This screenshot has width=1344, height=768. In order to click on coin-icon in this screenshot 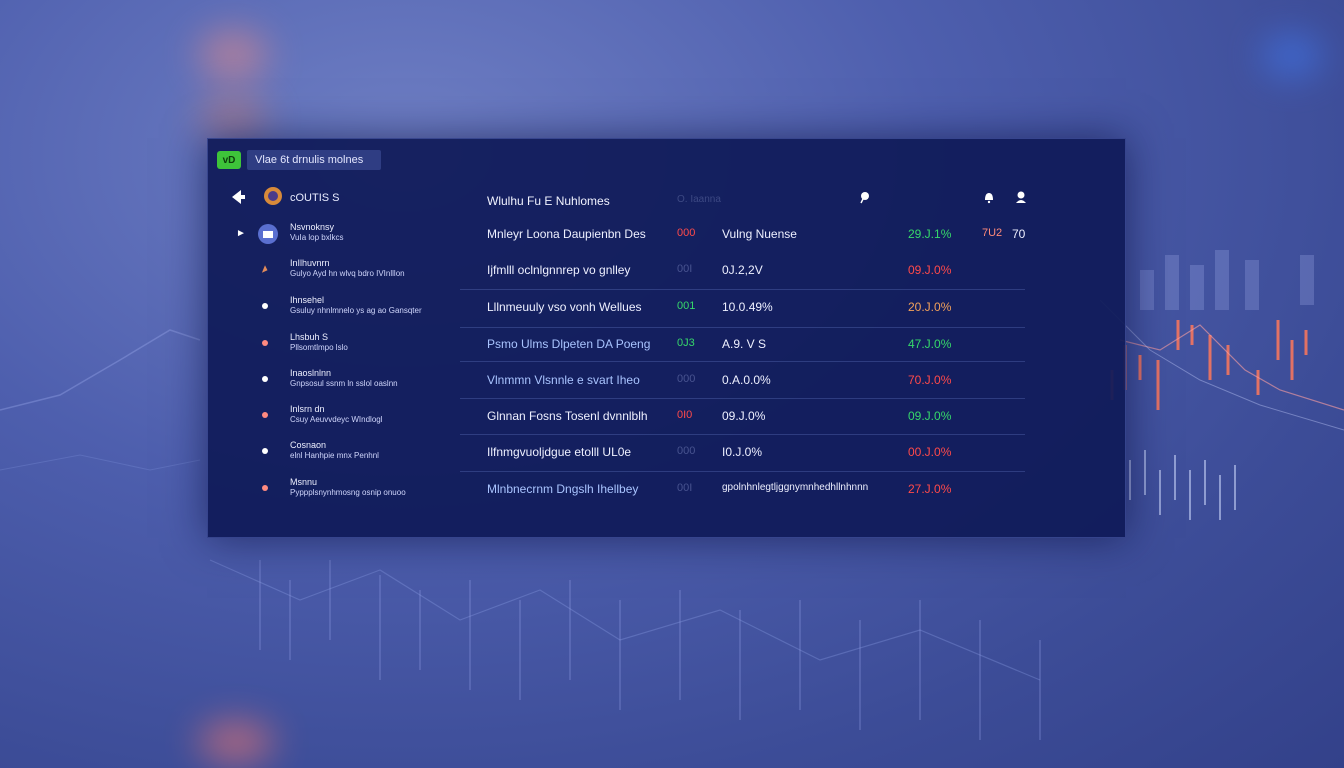, I will do `click(273, 196)`.